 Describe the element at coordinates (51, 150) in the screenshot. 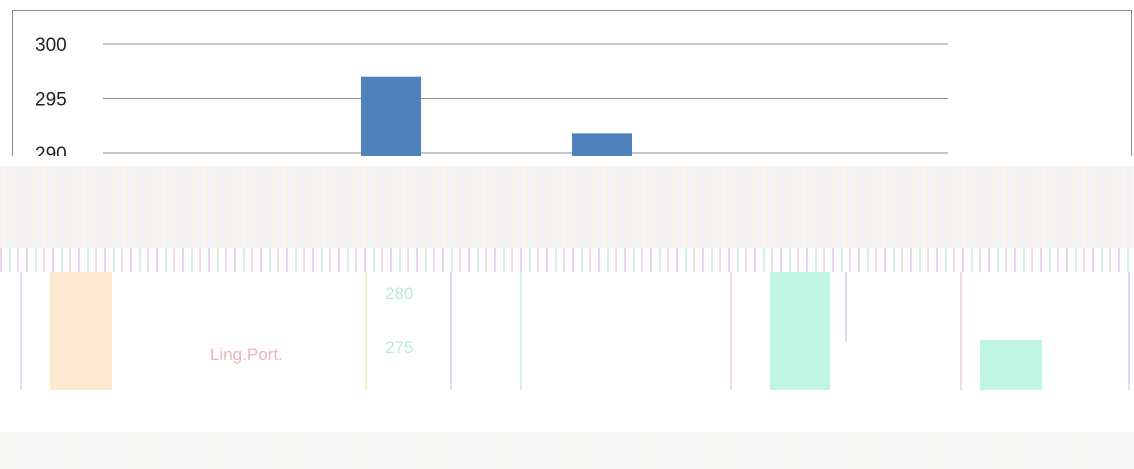

I see `y-tick-label: 290` at that location.